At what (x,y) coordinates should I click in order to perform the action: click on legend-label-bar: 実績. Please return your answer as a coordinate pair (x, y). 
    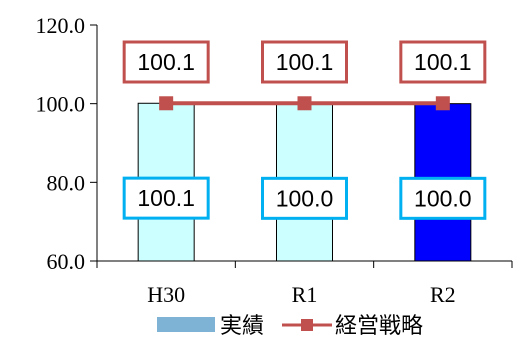
    Looking at the image, I should click on (242, 326).